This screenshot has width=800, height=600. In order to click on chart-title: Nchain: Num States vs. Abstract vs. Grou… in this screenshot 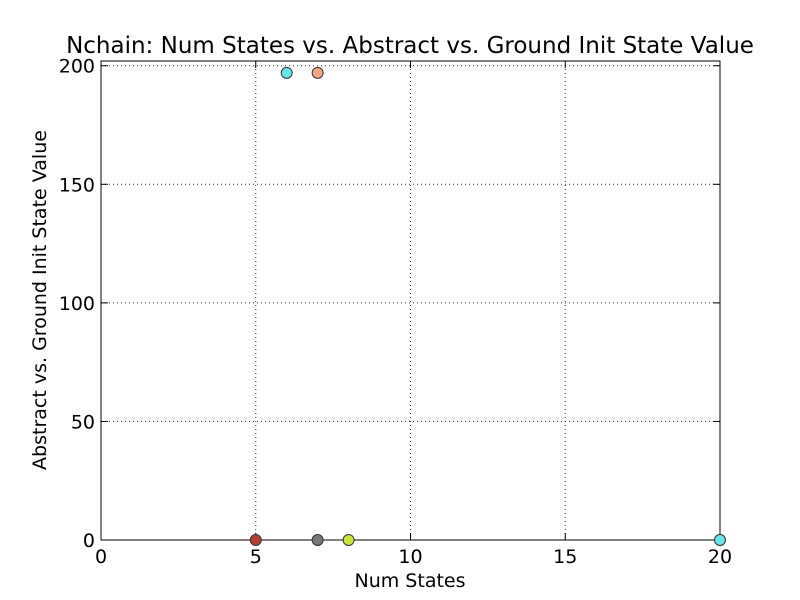, I will do `click(410, 46)`.